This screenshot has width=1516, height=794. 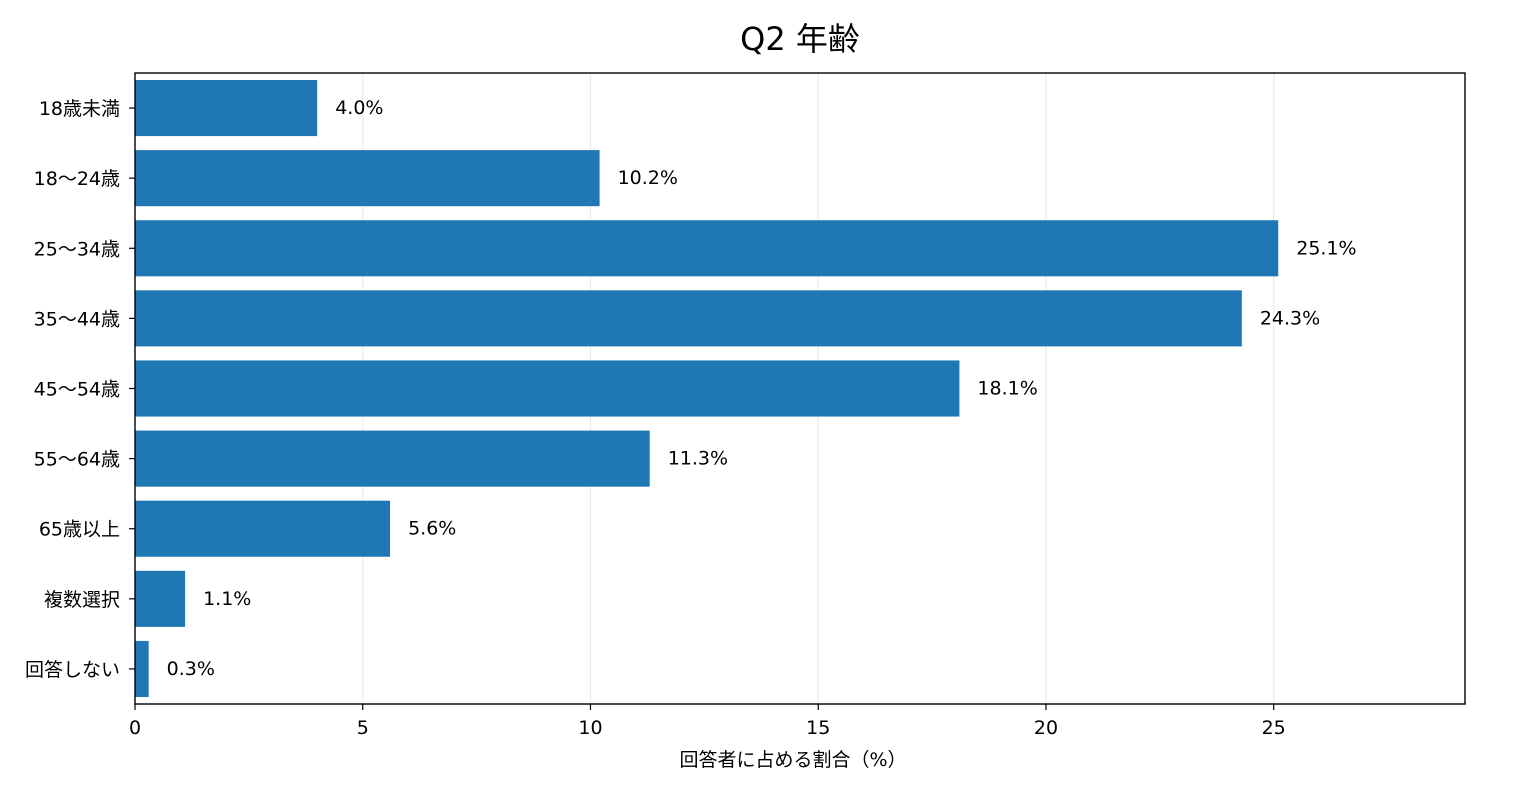 What do you see at coordinates (82, 600) in the screenshot?
I see `y-tick-label: 複数選択` at bounding box center [82, 600].